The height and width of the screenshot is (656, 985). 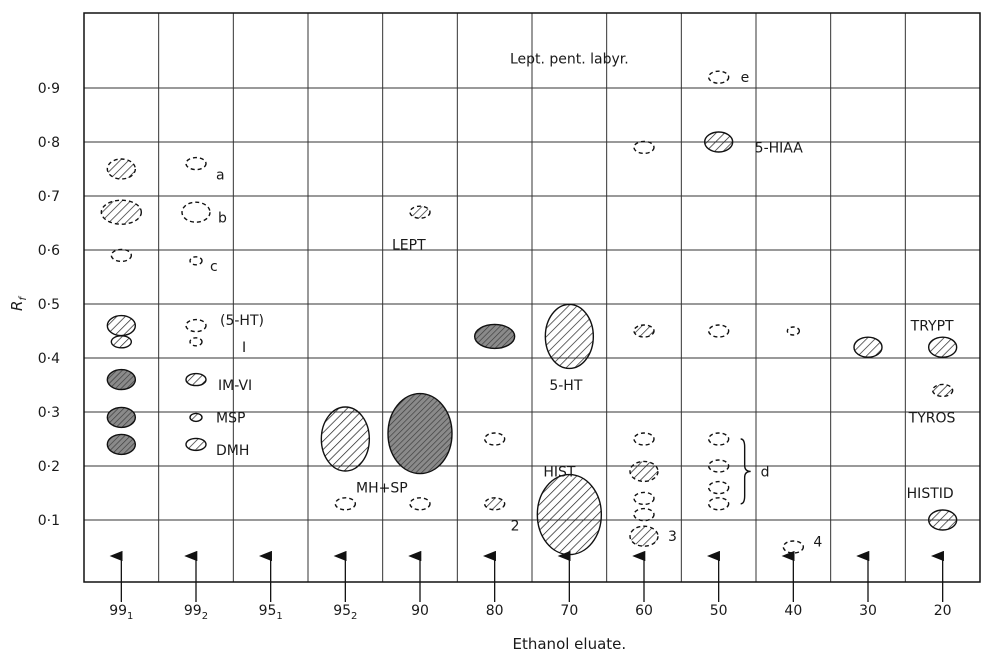 I want to click on annotation-label: HIST, so click(x=559, y=472).